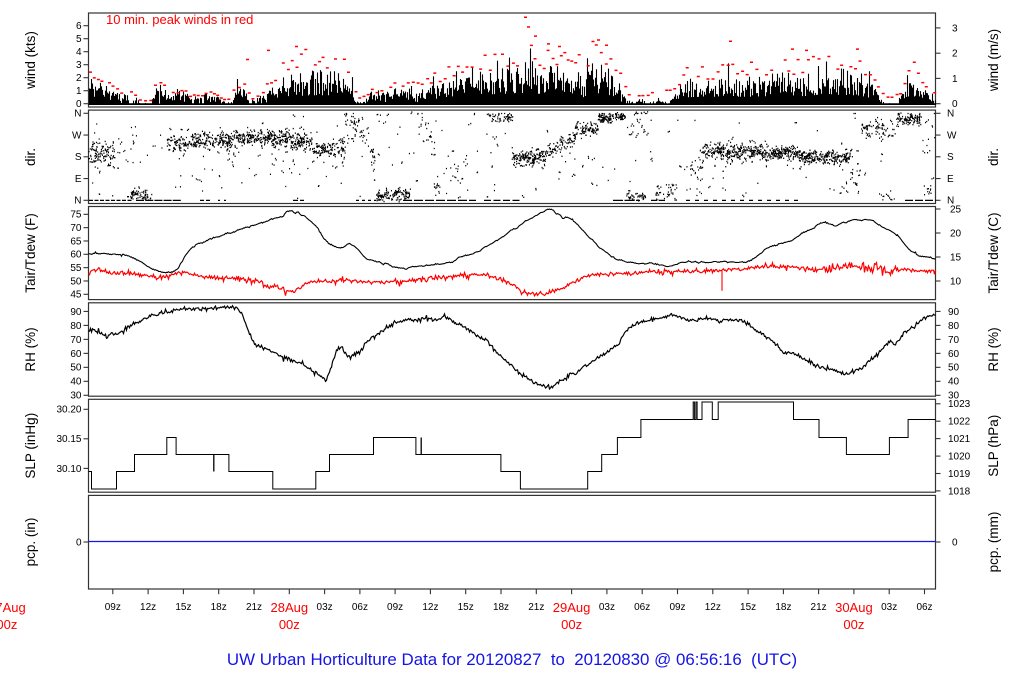 This screenshot has width=1024, height=700. Describe the element at coordinates (76, 268) in the screenshot. I see `svg-text: 55` at that location.